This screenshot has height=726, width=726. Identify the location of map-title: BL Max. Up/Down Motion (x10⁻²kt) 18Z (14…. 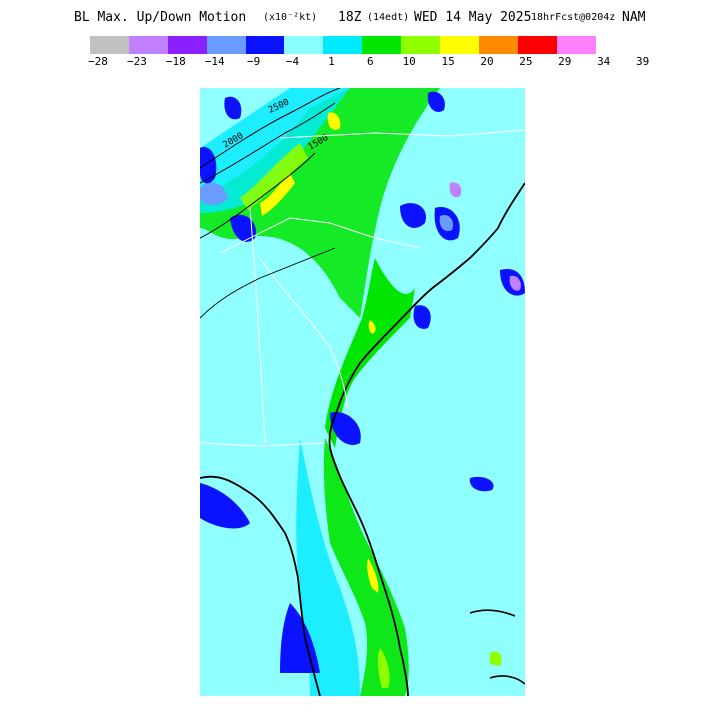
(363, 19).